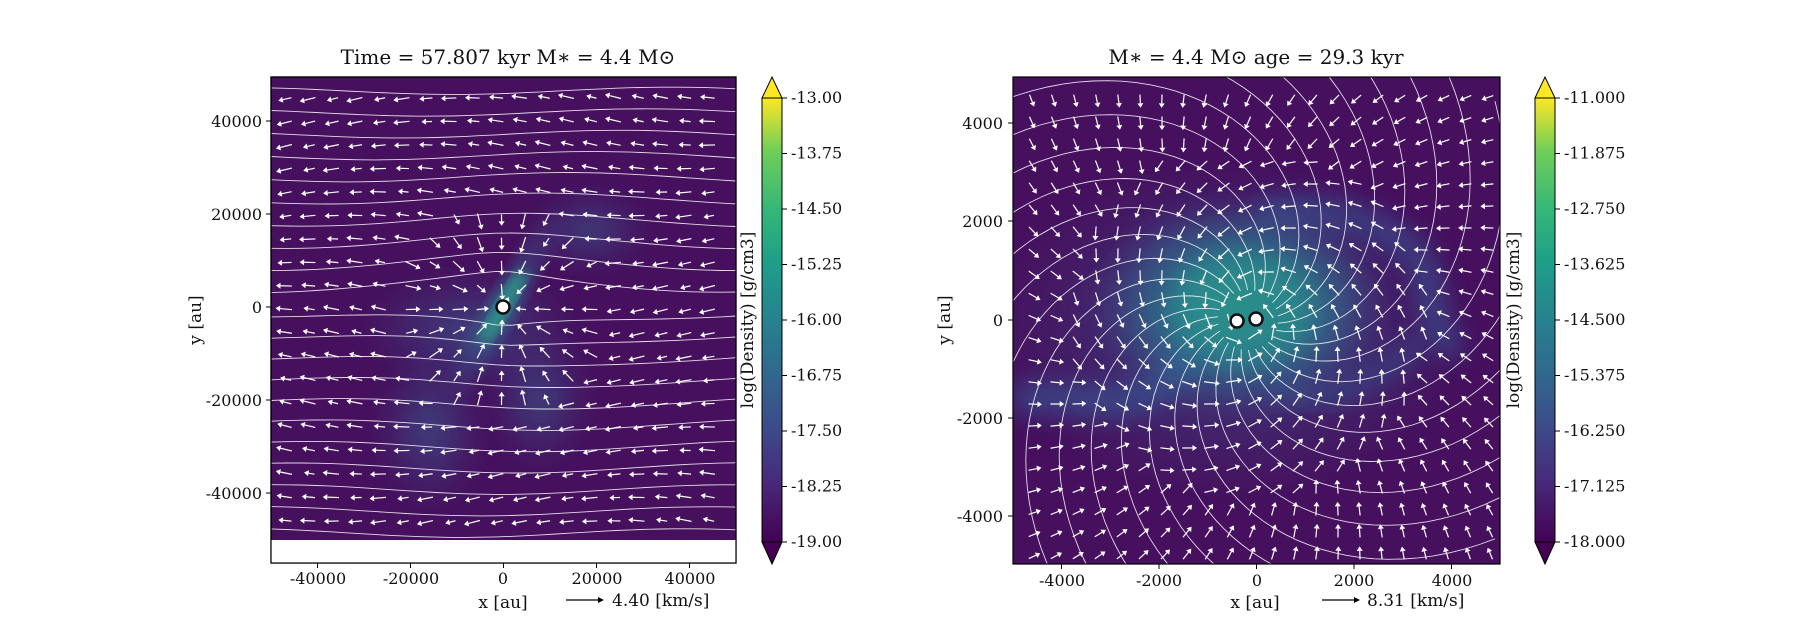 This screenshot has width=1800, height=630. Describe the element at coordinates (1256, 319) in the screenshot. I see `right-star-marker` at that location.